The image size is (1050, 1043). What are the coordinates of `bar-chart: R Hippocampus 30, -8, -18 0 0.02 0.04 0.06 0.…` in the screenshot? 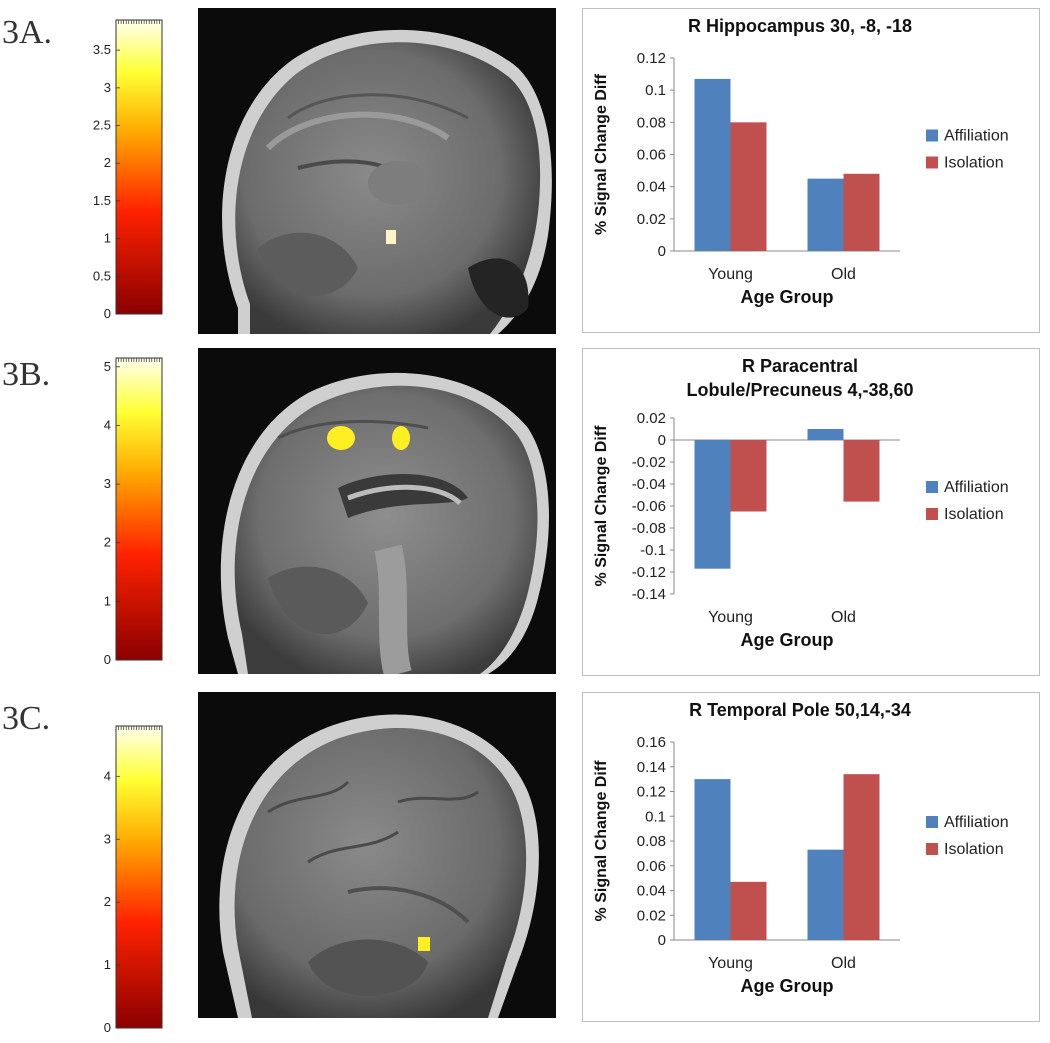 It's located at (811, 170).